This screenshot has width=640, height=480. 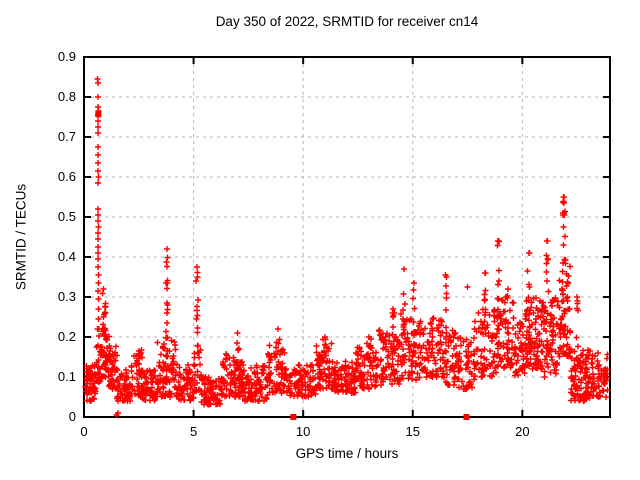 What do you see at coordinates (66, 256) in the screenshot?
I see `y-tick-label-0.4: 0.4` at bounding box center [66, 256].